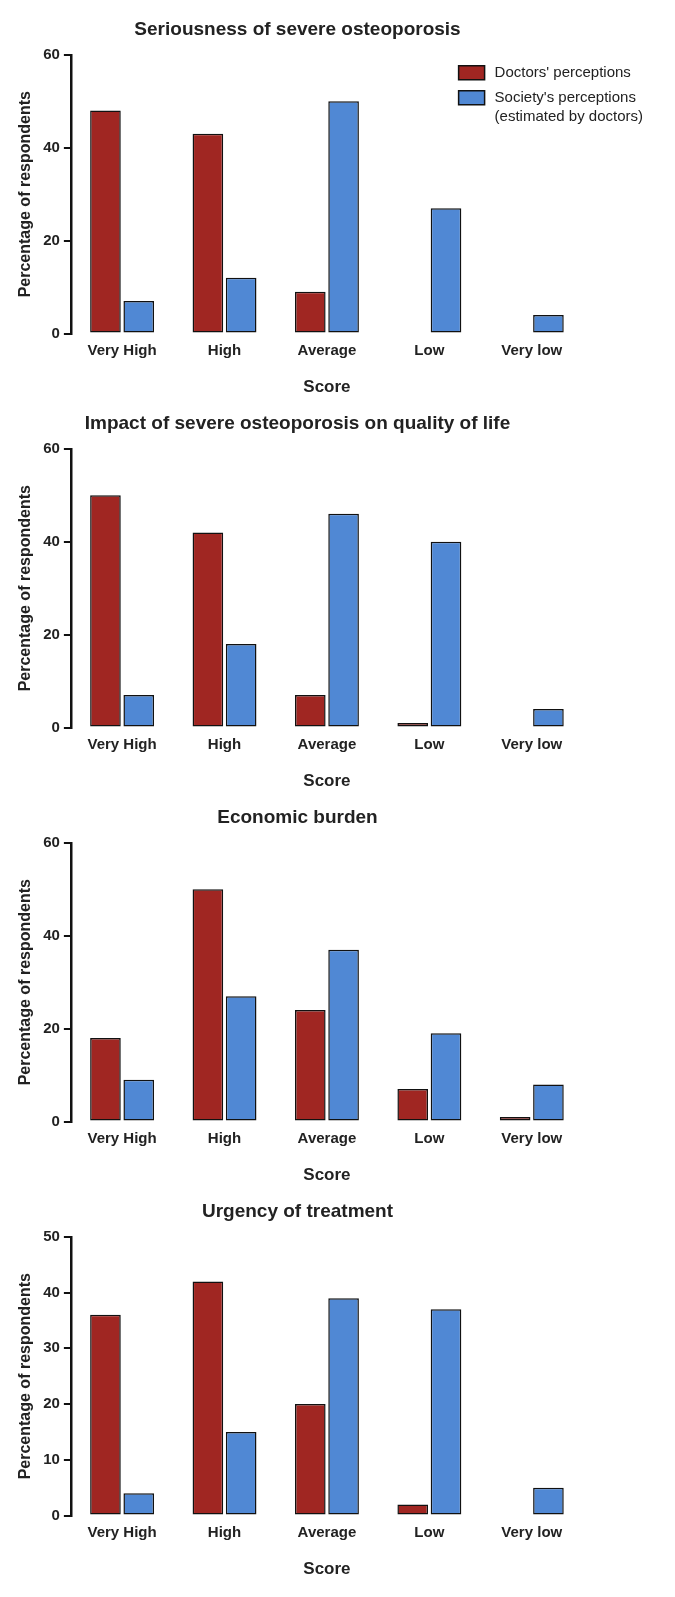  Describe the element at coordinates (297, 816) in the screenshot. I see `chart-title: Economic burden` at that location.